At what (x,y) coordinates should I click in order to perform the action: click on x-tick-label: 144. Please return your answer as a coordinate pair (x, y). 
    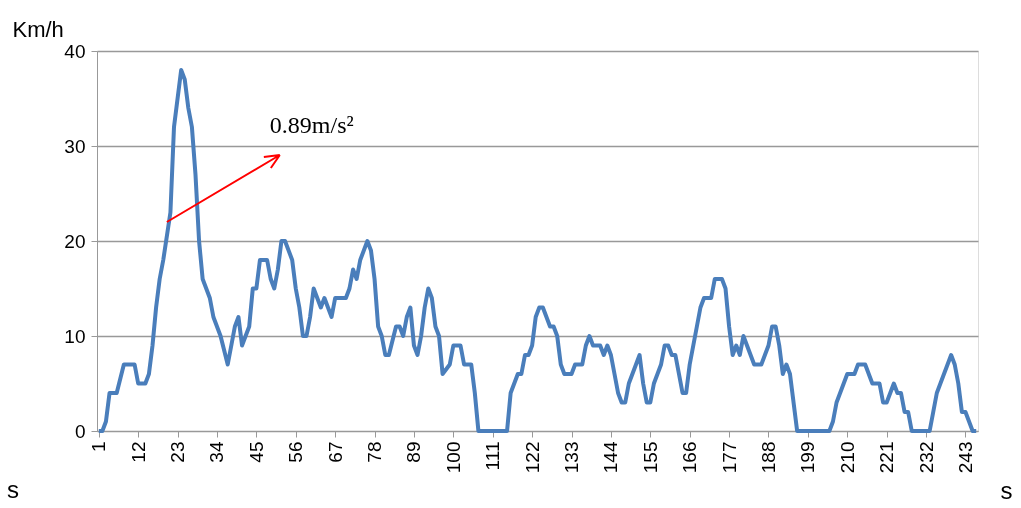
    Looking at the image, I should click on (611, 457).